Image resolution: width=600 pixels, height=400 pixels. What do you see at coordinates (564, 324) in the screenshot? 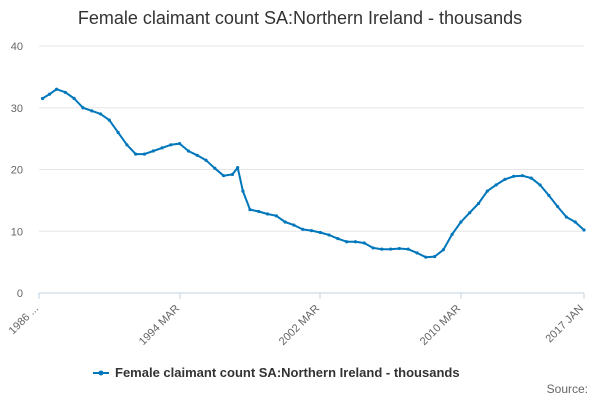
I see `x-tick-label: 2017 JAN` at bounding box center [564, 324].